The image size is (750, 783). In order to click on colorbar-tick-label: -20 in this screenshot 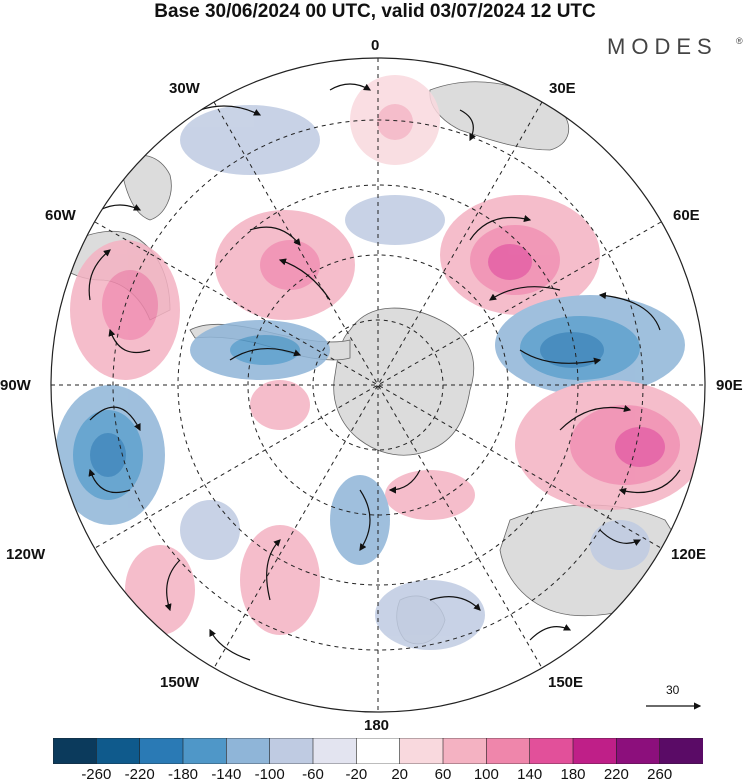, I will do `click(356, 774)`.